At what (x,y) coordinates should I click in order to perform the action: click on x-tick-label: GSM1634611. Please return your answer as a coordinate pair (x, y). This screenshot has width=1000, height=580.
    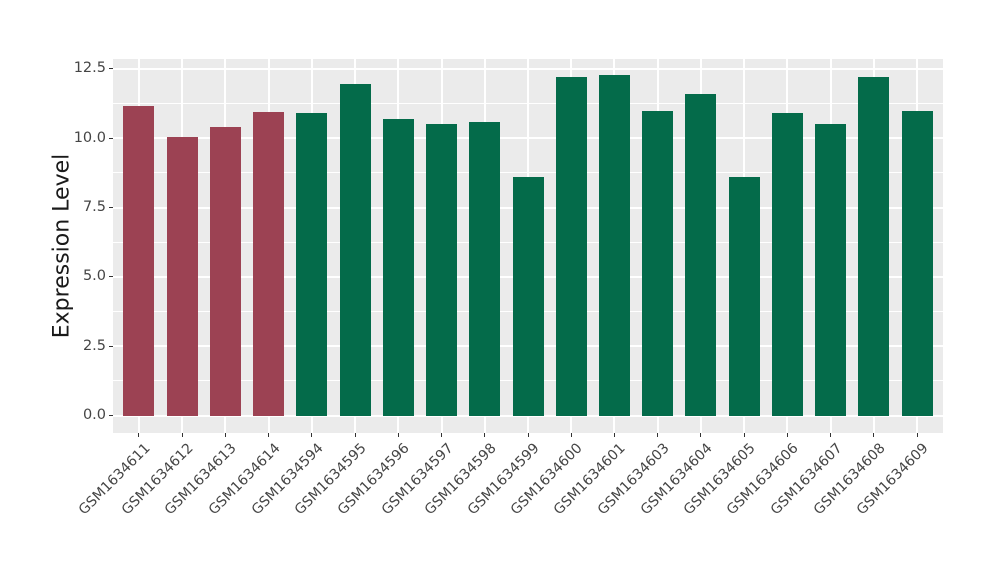
    Looking at the image, I should click on (114, 479).